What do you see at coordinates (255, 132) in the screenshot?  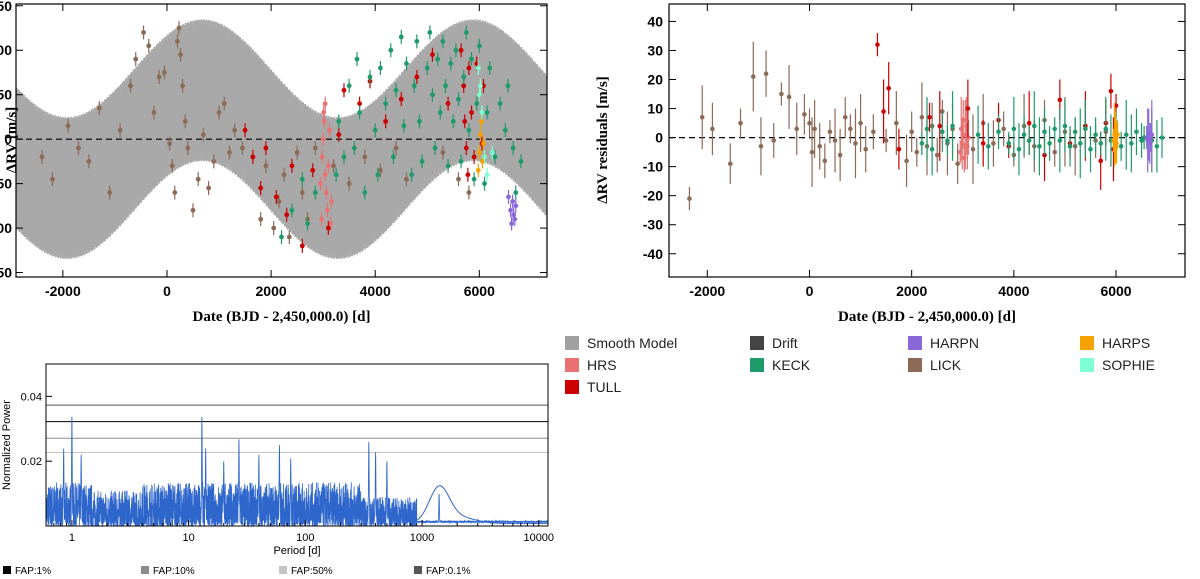 I see `series-lick` at bounding box center [255, 132].